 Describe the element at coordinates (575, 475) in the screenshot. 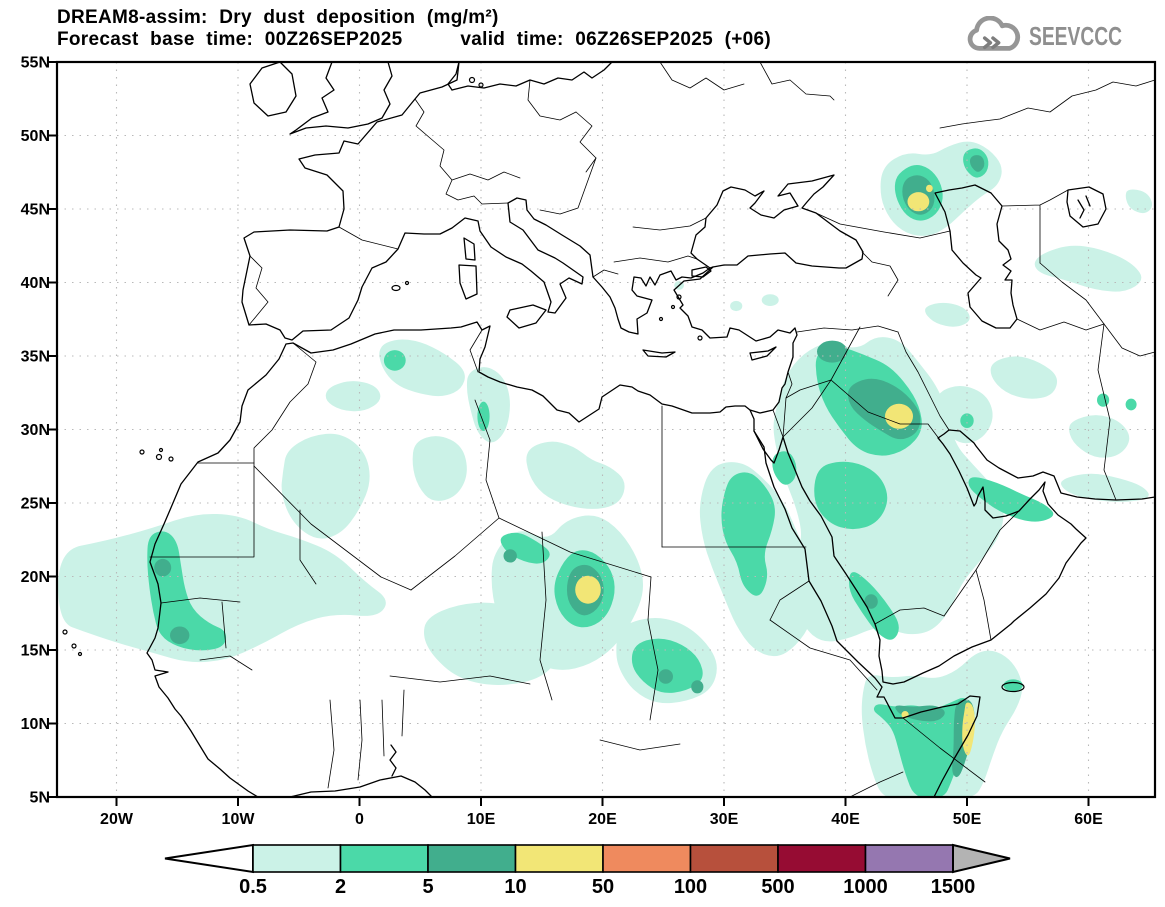

I see `libya-interior-patch` at that location.